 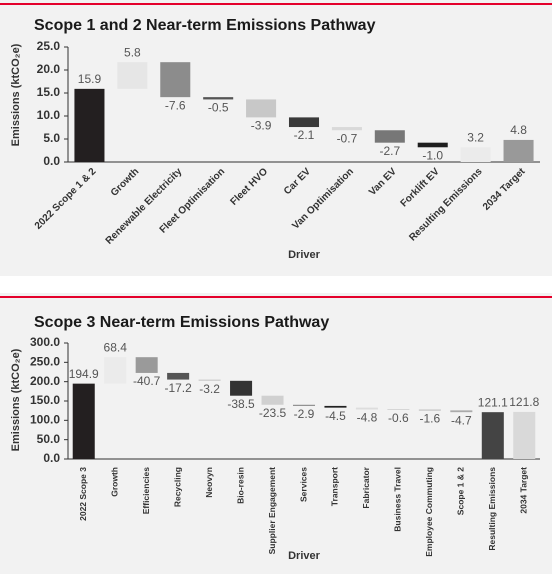 I want to click on value-label: -1.0, so click(x=432, y=155).